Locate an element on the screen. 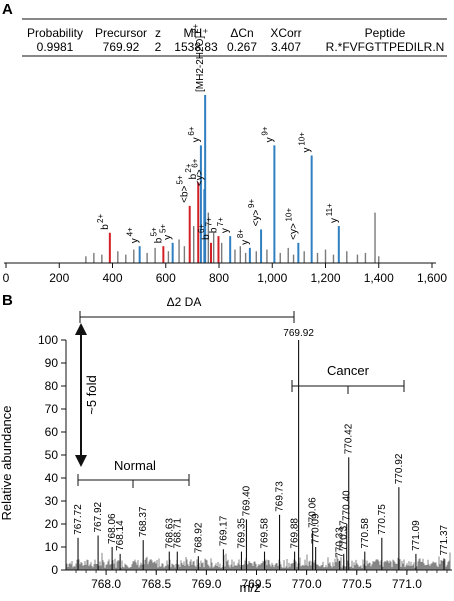 The image size is (454, 601). ms2-x-tick-label: 800 is located at coordinates (219, 278).